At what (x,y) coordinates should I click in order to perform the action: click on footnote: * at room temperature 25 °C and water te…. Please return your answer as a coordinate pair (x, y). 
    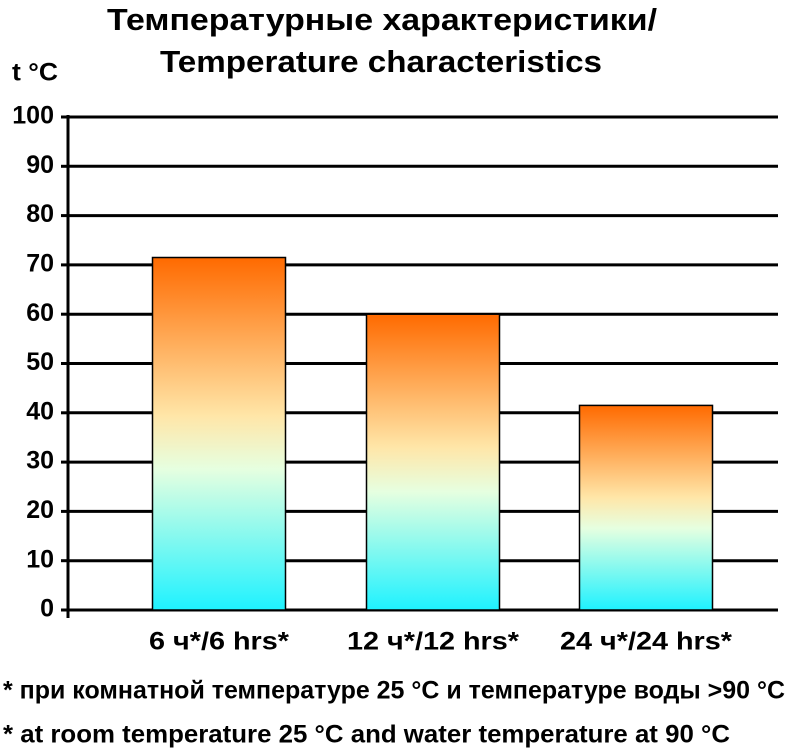
    Looking at the image, I should click on (366, 735).